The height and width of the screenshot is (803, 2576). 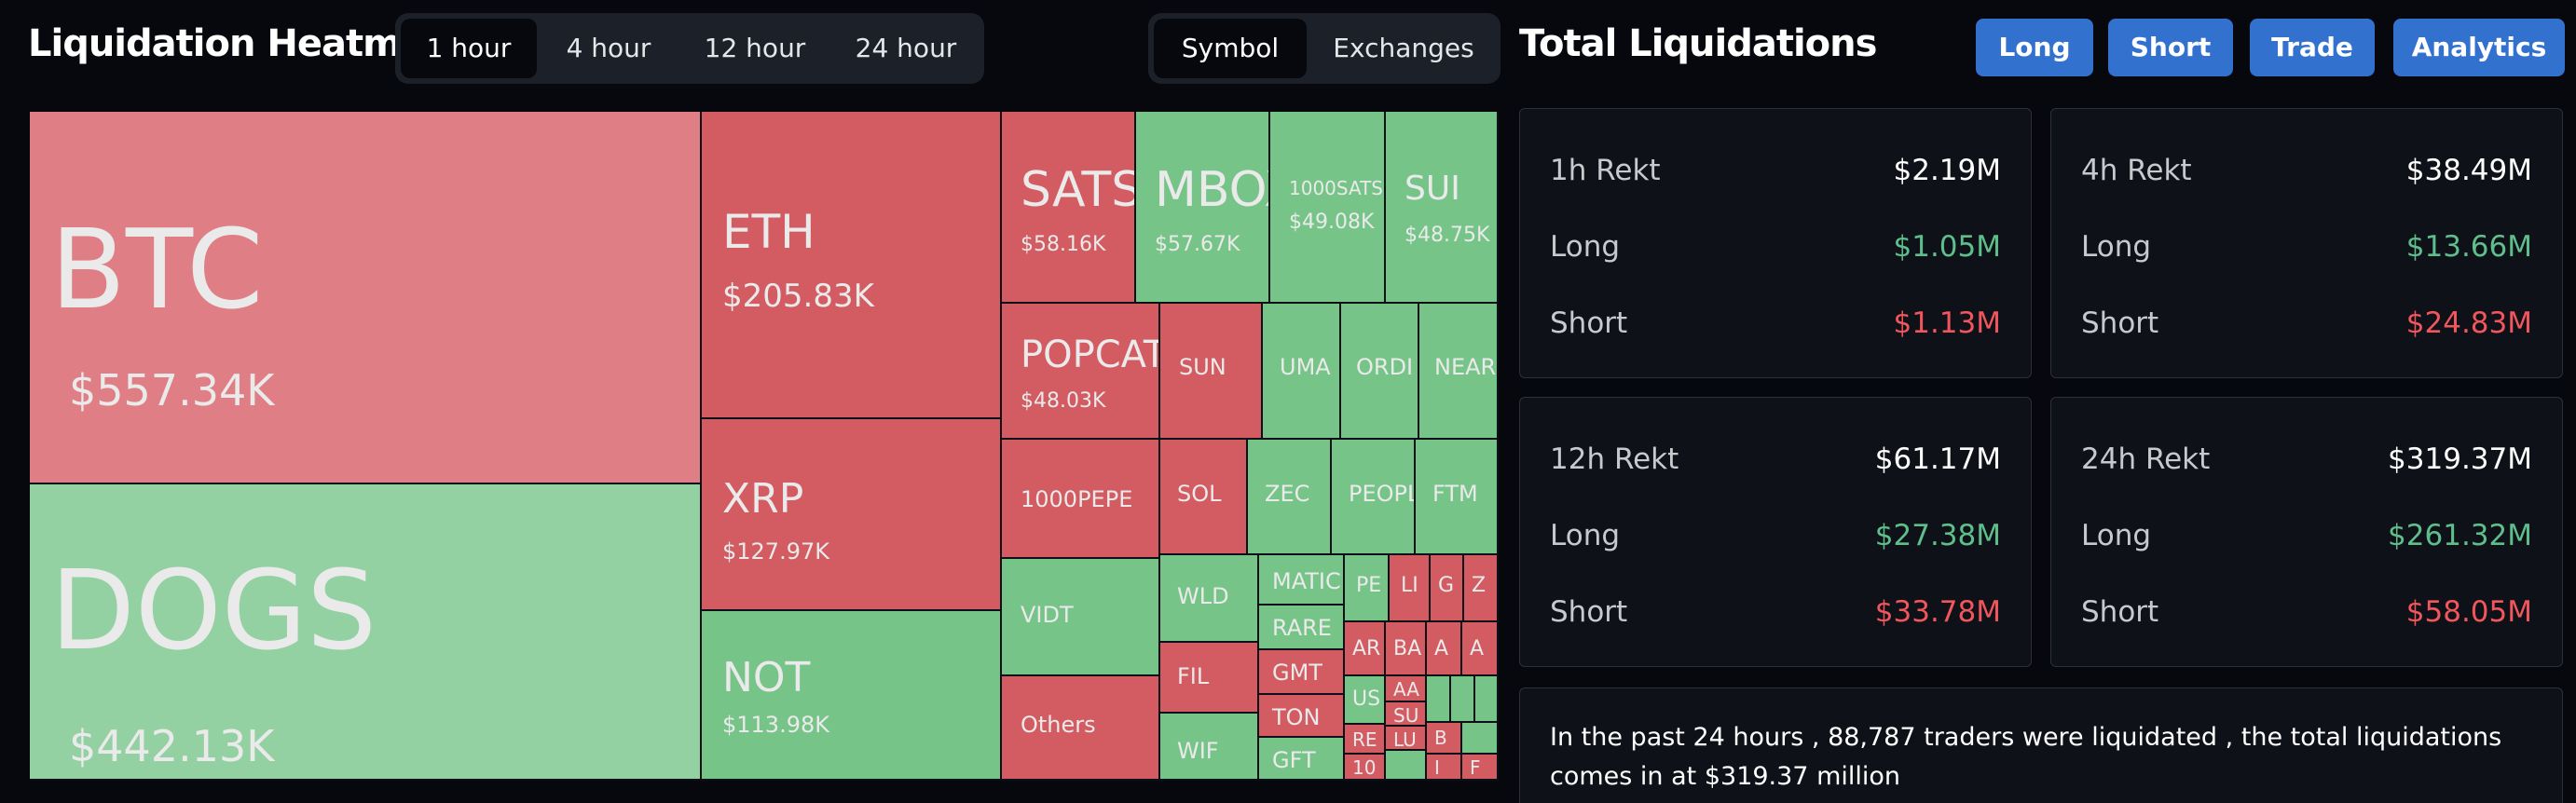 I want to click on treemap-tile: FTM, so click(x=1457, y=497).